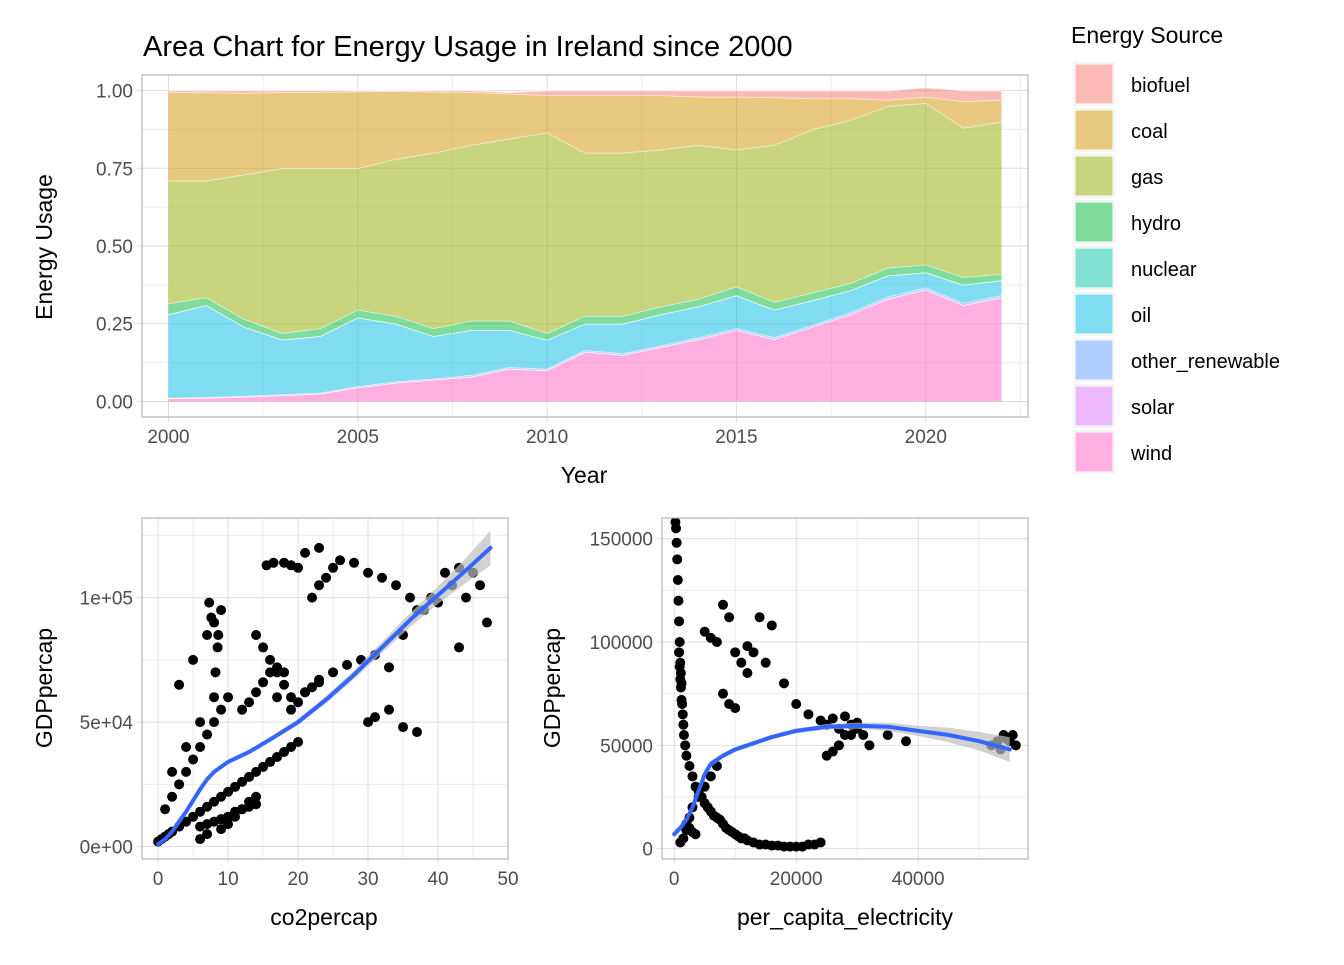  Describe the element at coordinates (1094, 452) in the screenshot. I see `legend-swatch-wind` at that location.